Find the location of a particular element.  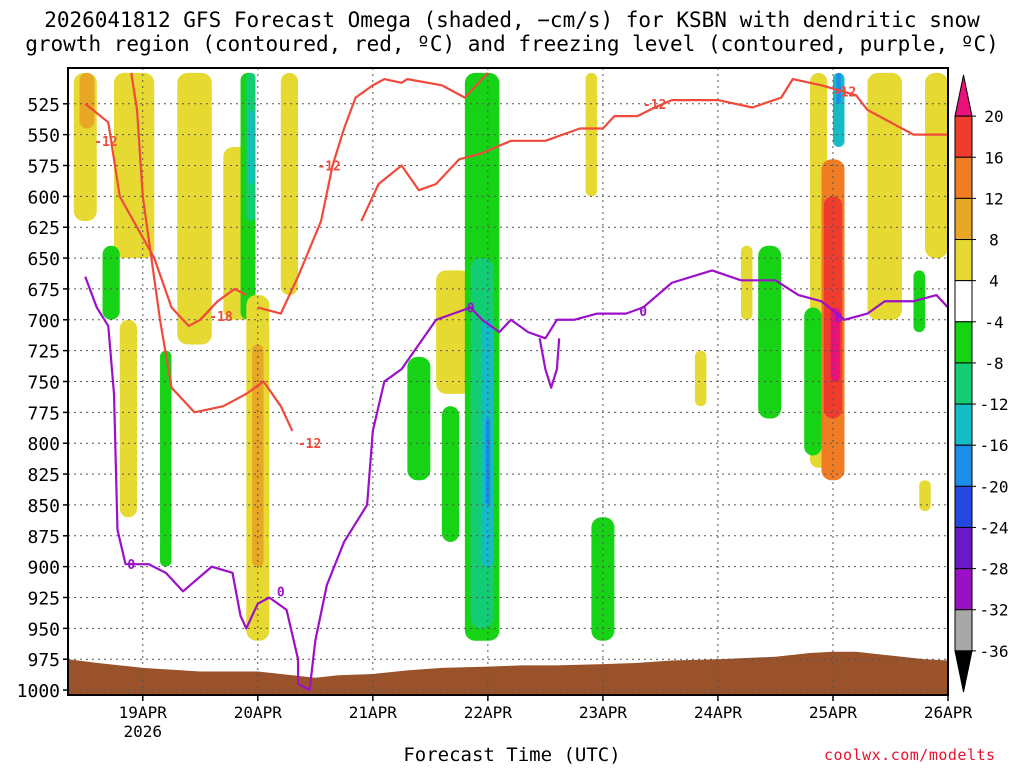

contour-label-0: -12 is located at coordinates (105, 142).